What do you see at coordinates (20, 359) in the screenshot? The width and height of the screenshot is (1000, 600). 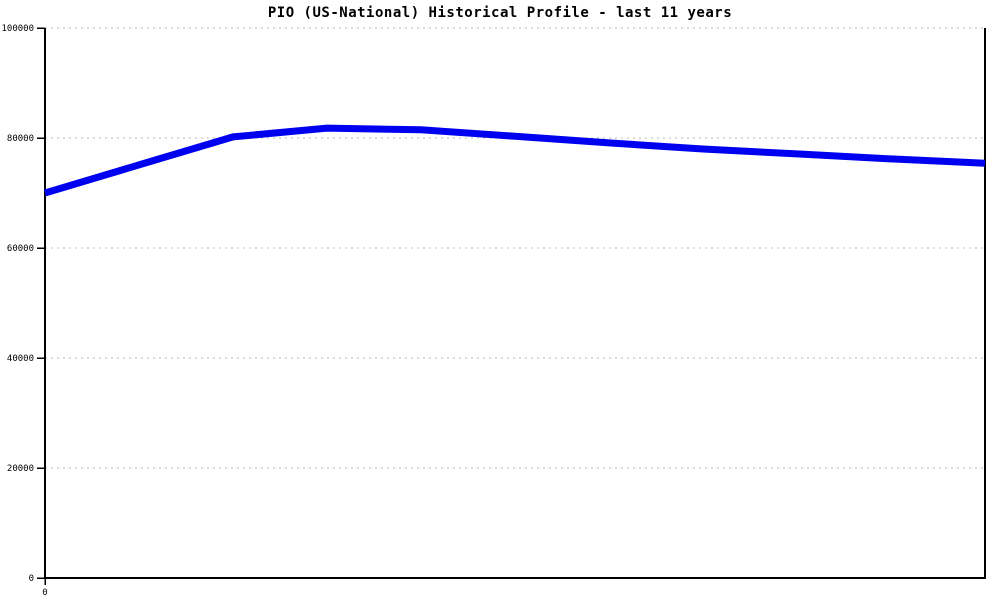 I see `y-tick-label: 40000` at bounding box center [20, 359].